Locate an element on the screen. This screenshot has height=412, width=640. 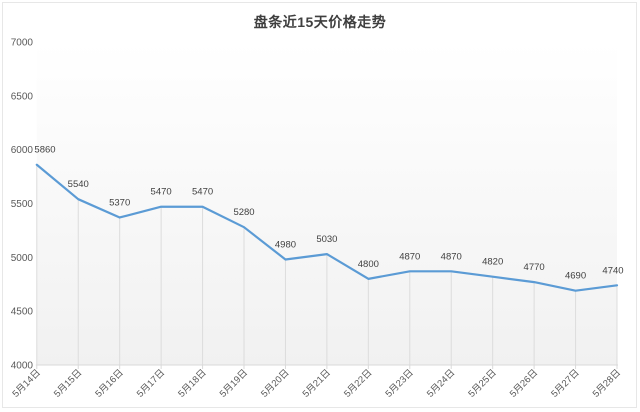
x-axis-label: 5月25日 is located at coordinates (482, 383).